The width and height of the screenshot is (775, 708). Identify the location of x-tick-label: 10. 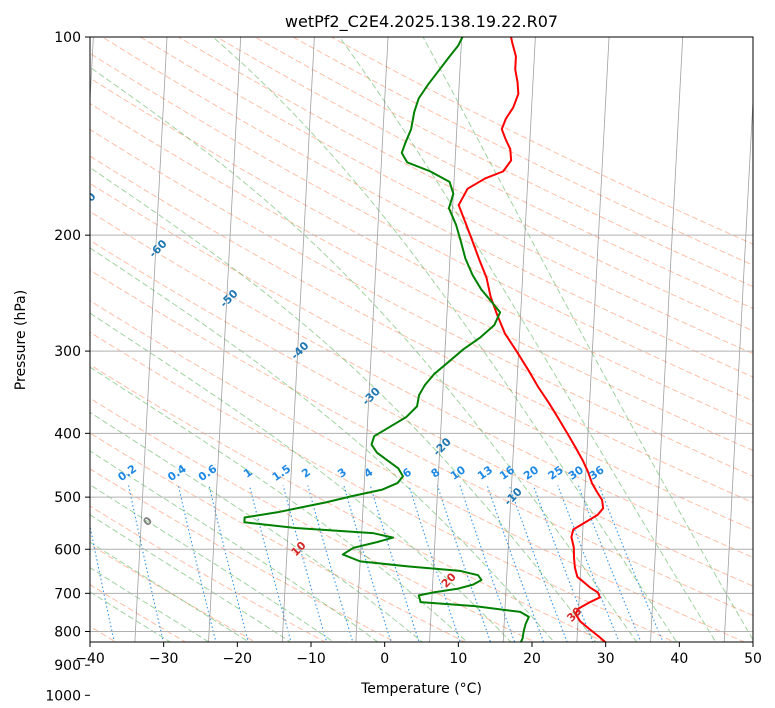
(458, 659).